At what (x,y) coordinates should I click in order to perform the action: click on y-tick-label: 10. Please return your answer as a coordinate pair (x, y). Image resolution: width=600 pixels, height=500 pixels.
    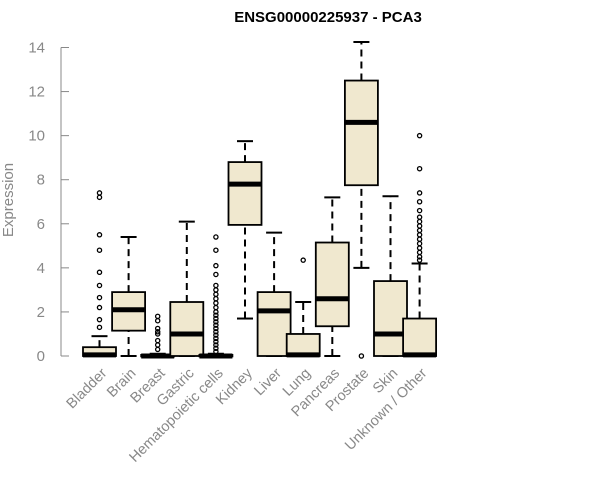
    Looking at the image, I should click on (36, 136).